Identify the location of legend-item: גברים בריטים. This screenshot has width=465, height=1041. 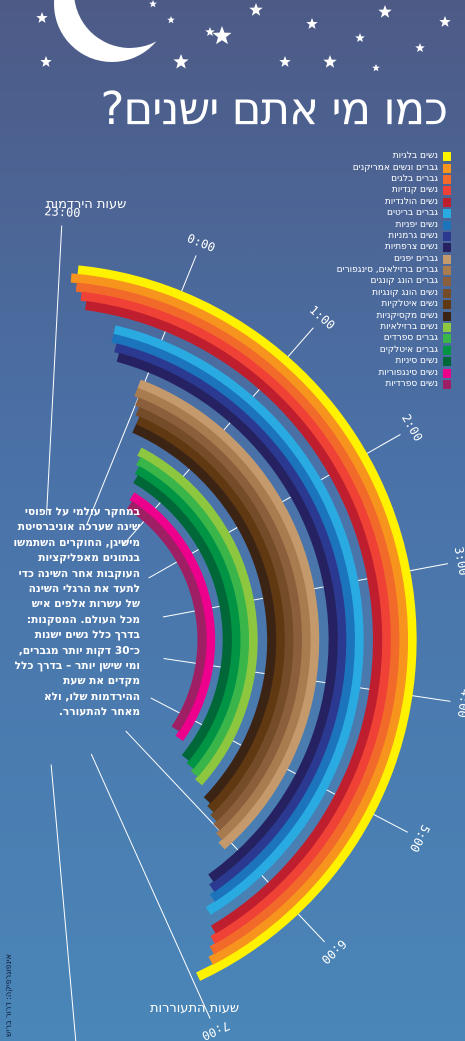
(351, 213).